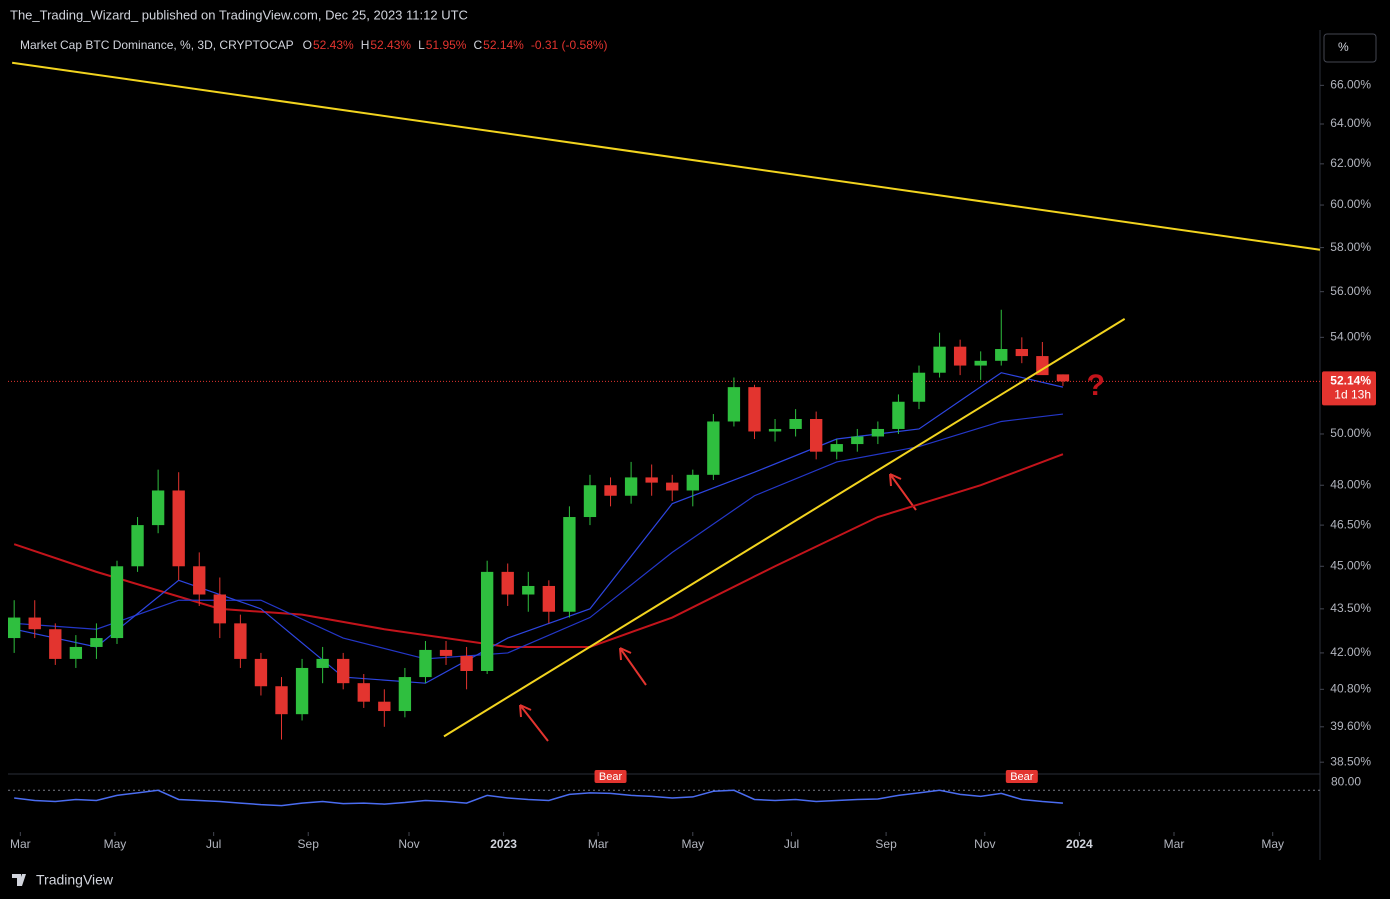  I want to click on legend-key: O, so click(307, 45).